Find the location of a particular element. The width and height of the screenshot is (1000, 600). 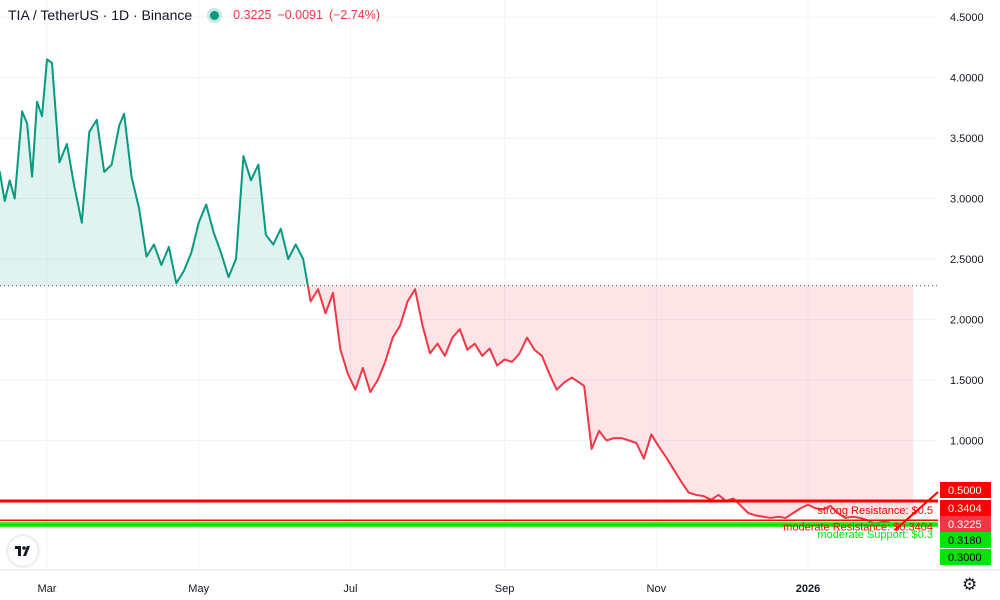

settings-gear-icon: ⚙ is located at coordinates (970, 584).